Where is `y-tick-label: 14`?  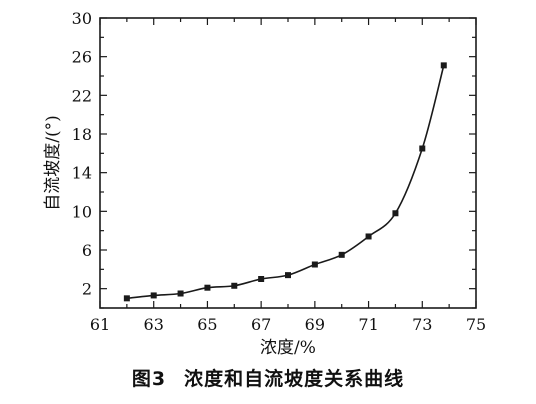 y-tick-label: 14 is located at coordinates (82, 173).